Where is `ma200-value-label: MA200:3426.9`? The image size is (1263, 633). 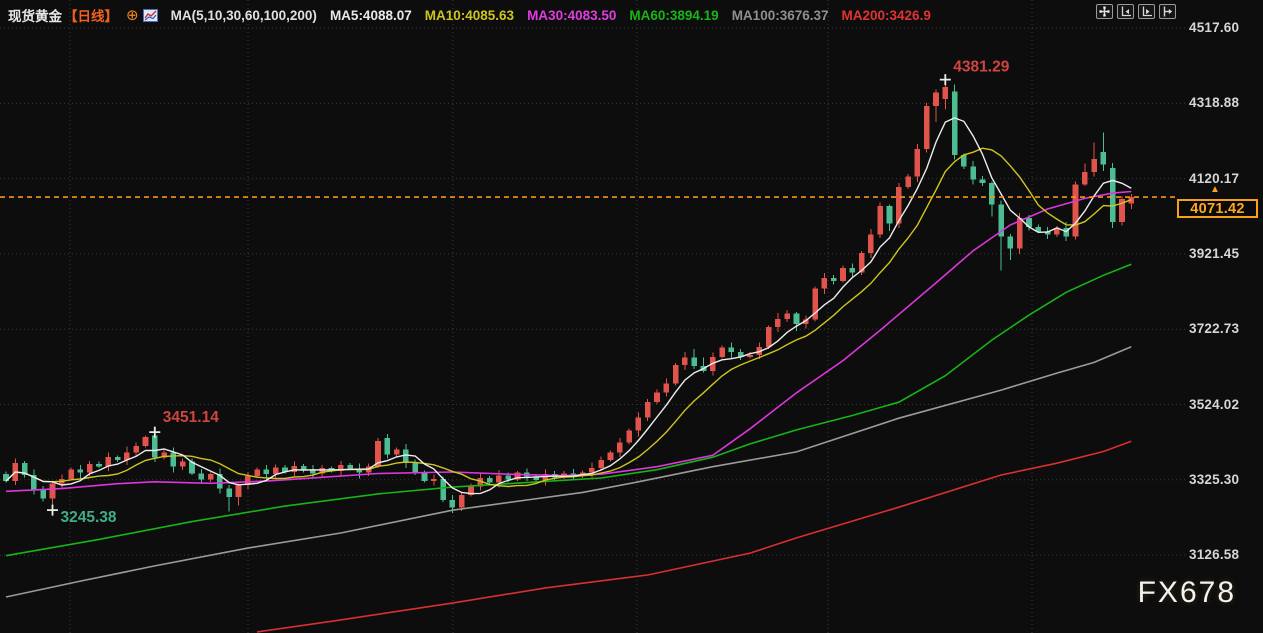 ma200-value-label: MA200:3426.9 is located at coordinates (886, 15).